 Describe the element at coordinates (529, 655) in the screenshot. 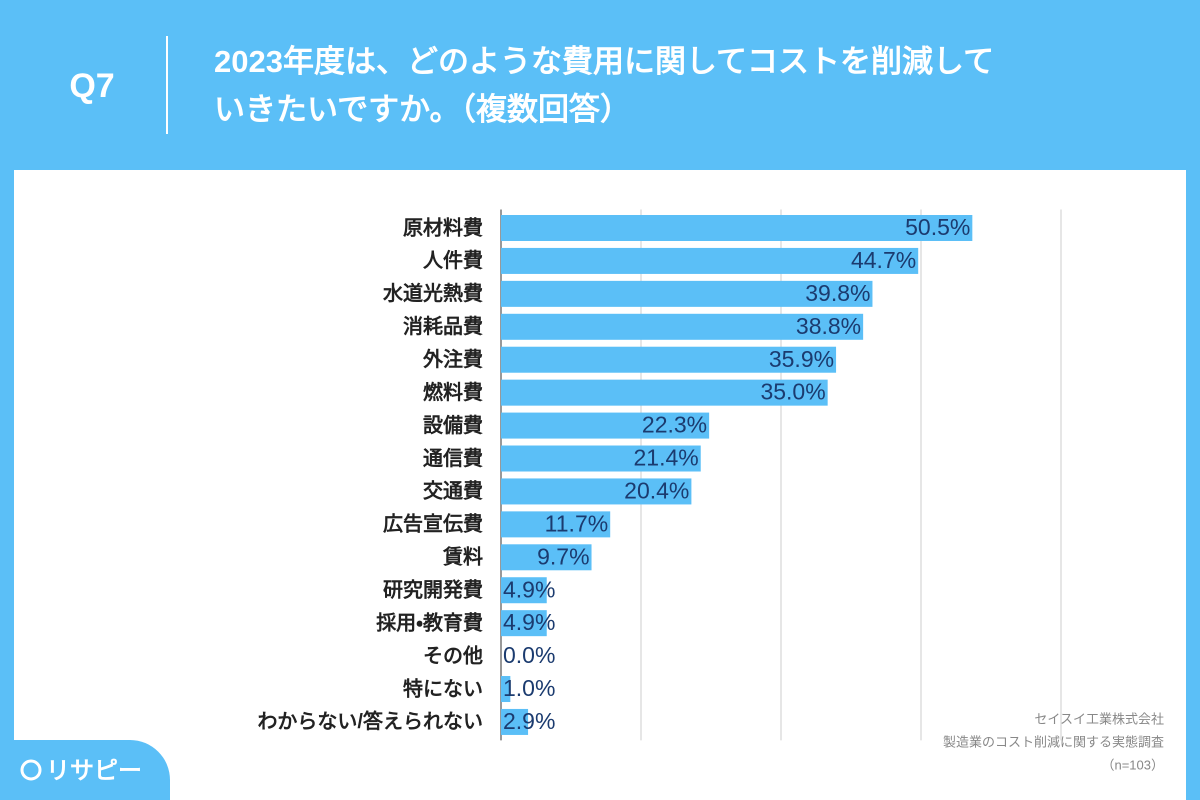

I see `value-label: 0.0%` at that location.